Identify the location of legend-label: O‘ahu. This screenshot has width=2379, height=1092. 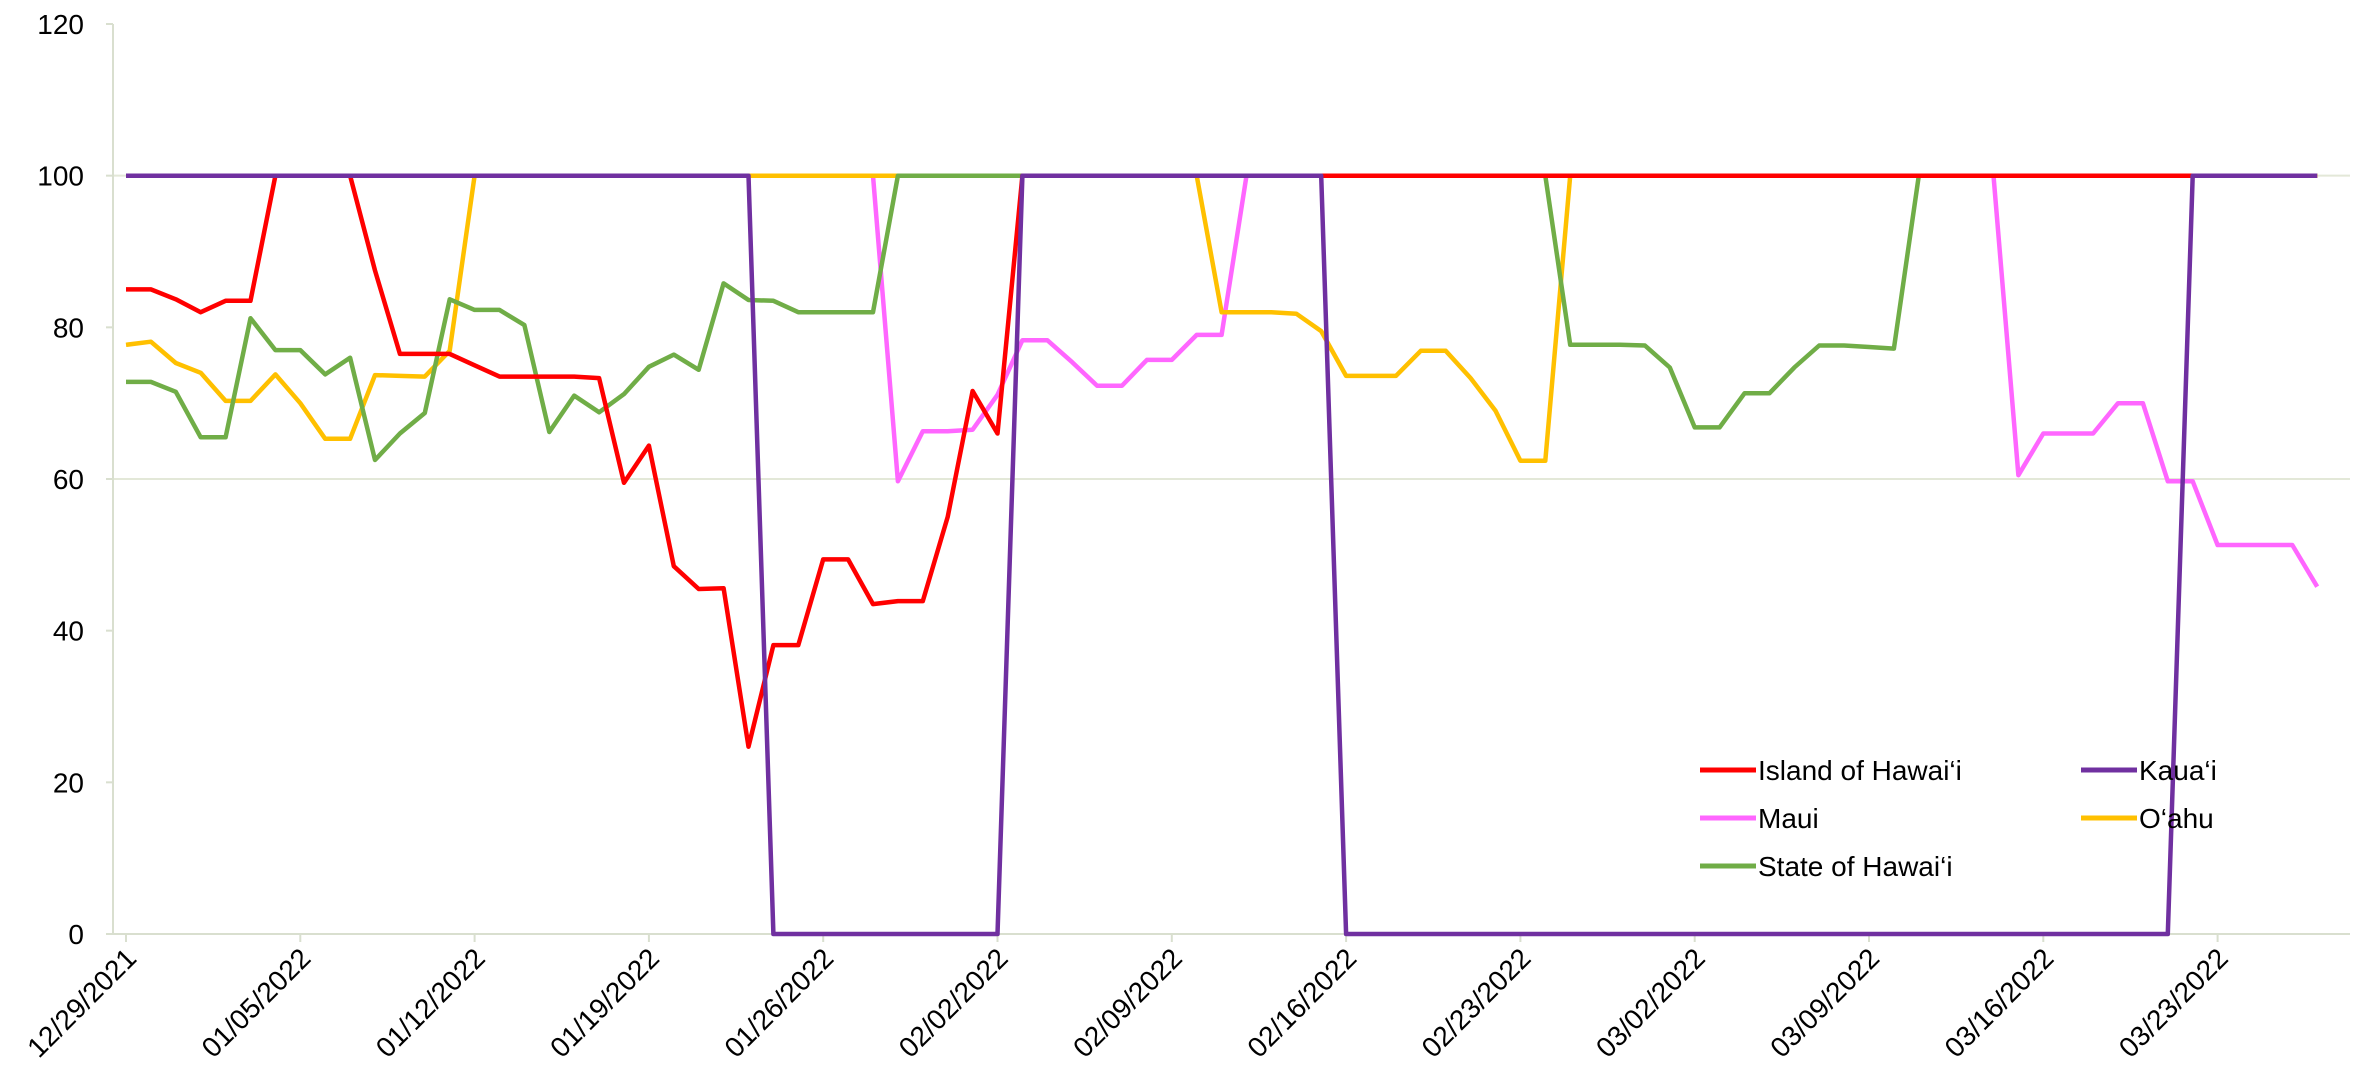
(2176, 818).